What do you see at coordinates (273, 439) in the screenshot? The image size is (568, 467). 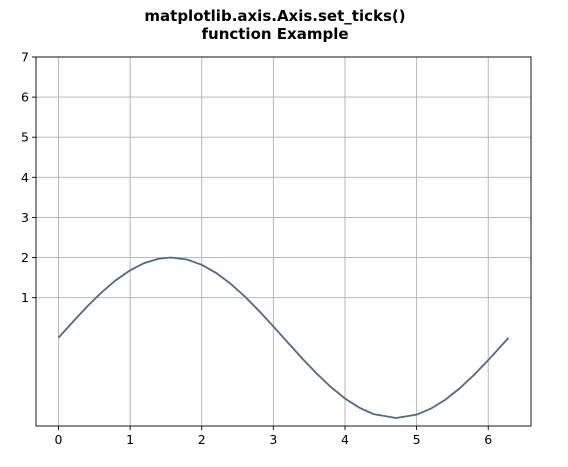 I see `x-tick-label: 3` at bounding box center [273, 439].